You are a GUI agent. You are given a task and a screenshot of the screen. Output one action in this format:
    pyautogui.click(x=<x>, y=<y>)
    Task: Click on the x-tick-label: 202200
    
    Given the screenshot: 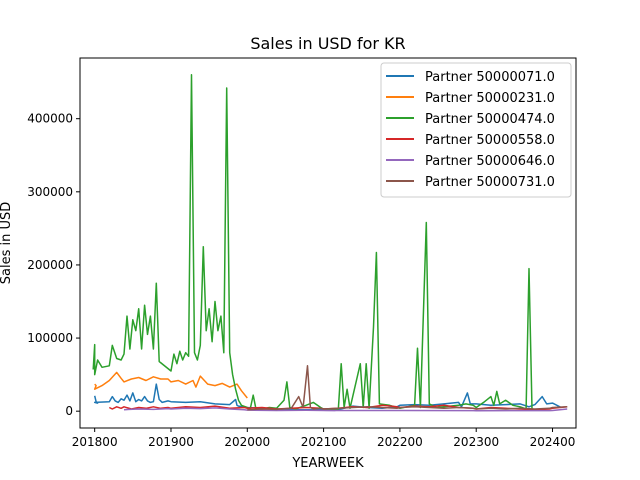 What is the action you would take?
    pyautogui.click(x=400, y=442)
    